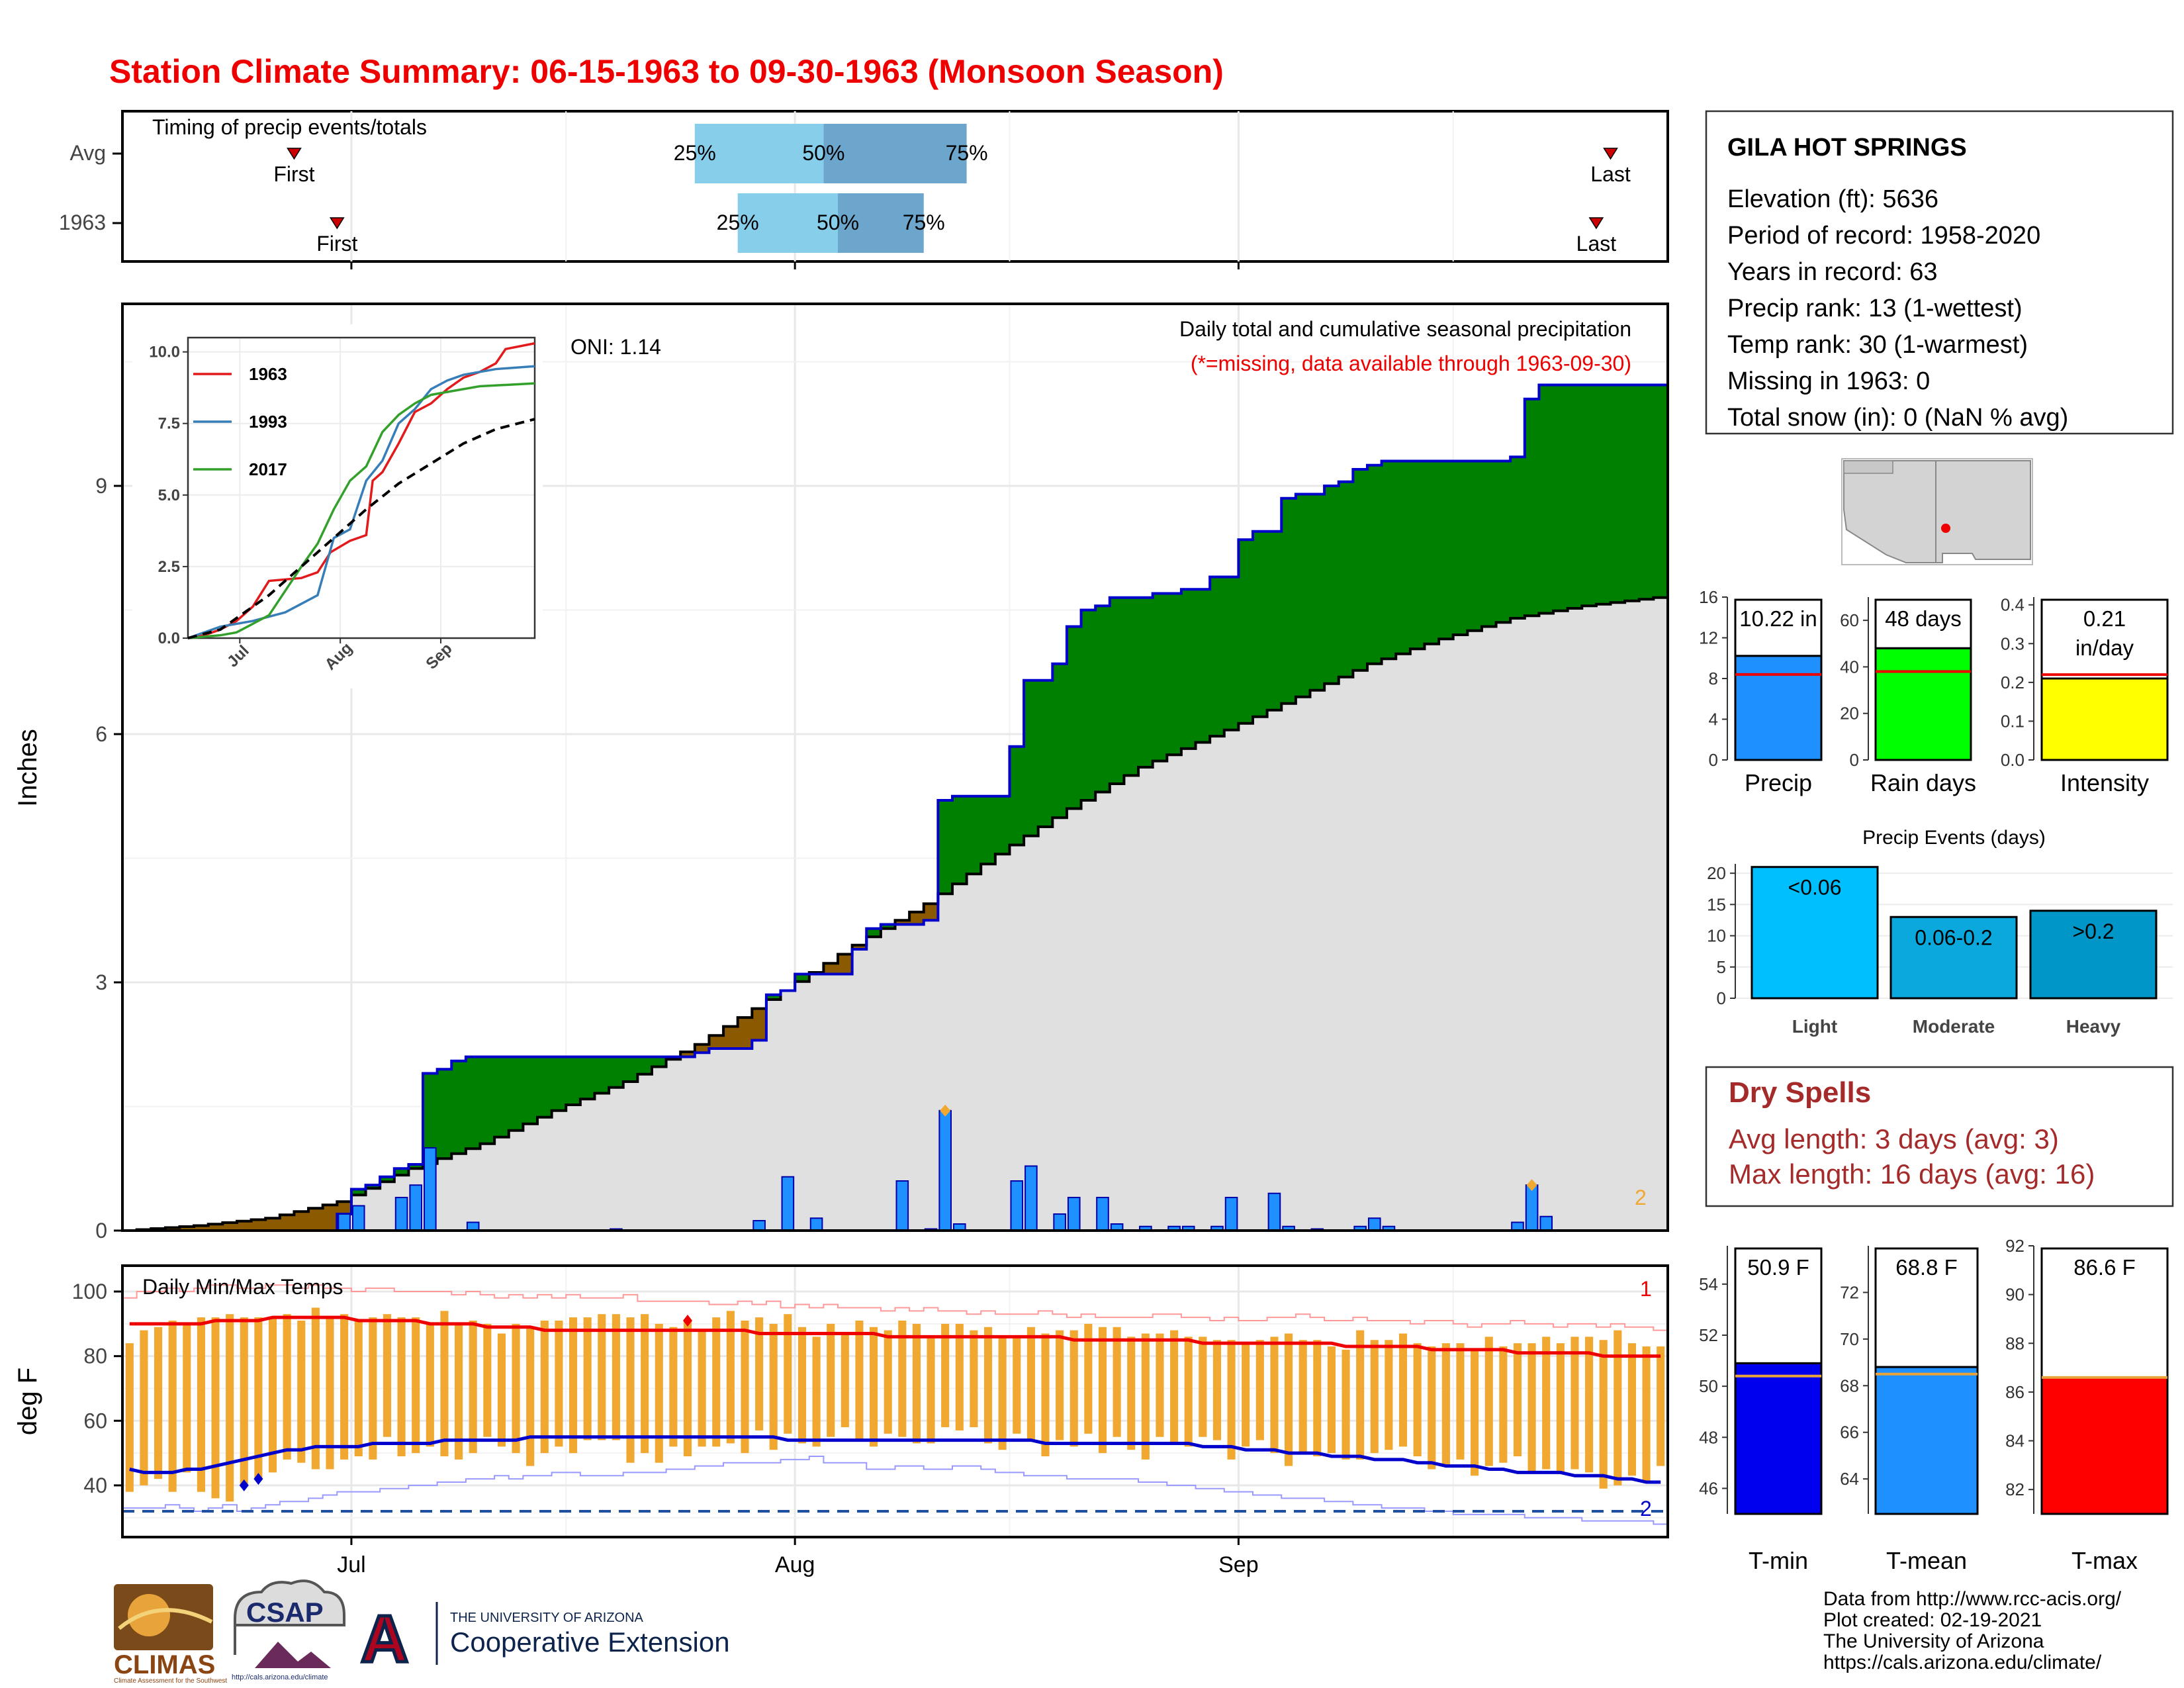 This screenshot has height=1688, width=2184. I want to click on dry-spells-title: Dry Spells, so click(1800, 1092).